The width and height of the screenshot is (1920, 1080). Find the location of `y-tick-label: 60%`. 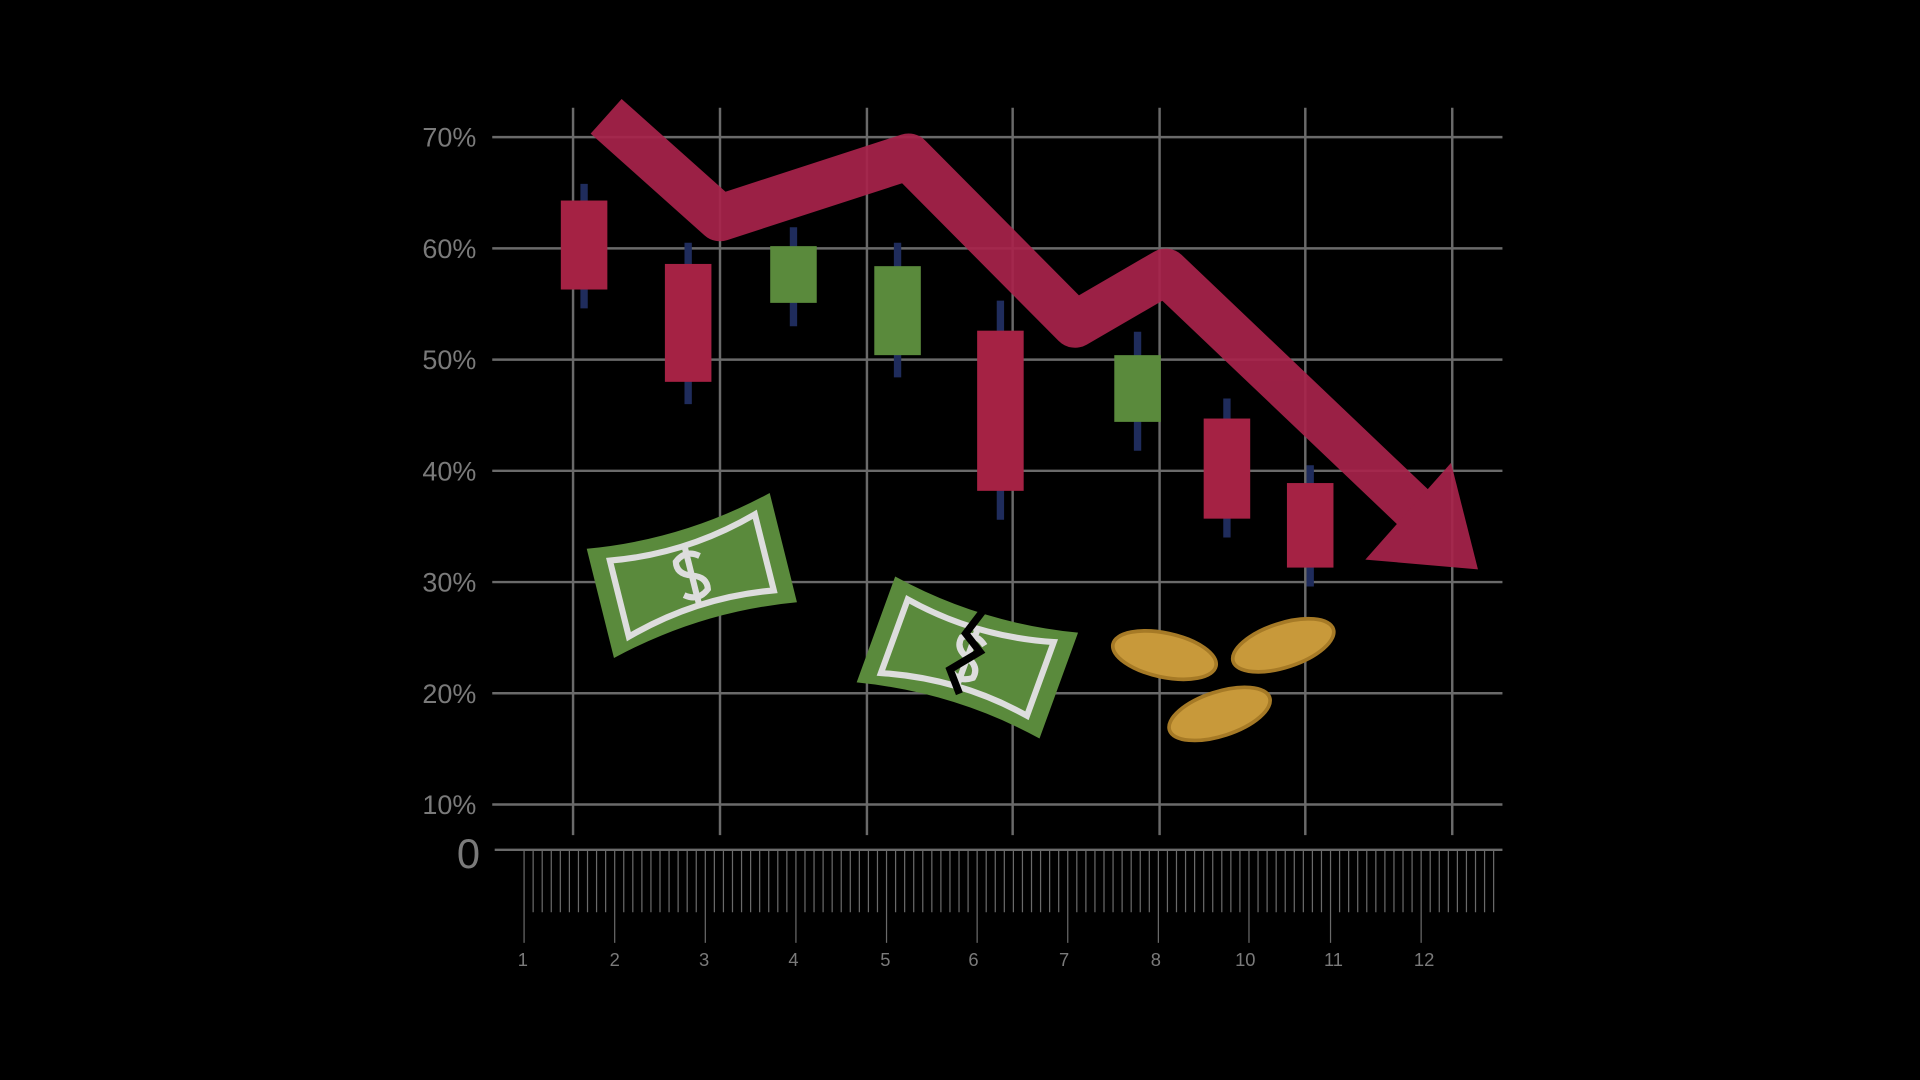

y-tick-label: 60% is located at coordinates (449, 249).